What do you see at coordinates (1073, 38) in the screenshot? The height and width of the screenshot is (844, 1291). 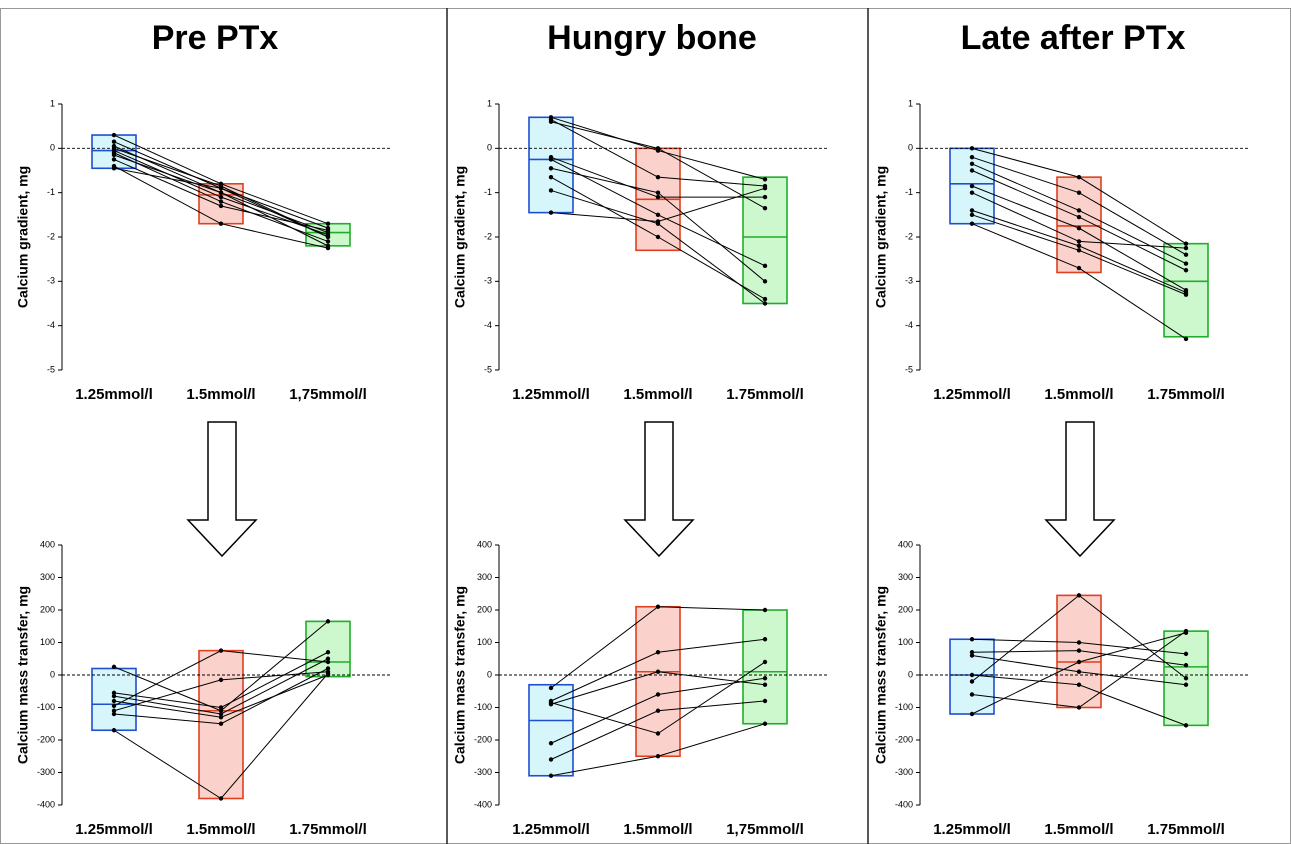 I see `panel-title: Late after PTx` at bounding box center [1073, 38].